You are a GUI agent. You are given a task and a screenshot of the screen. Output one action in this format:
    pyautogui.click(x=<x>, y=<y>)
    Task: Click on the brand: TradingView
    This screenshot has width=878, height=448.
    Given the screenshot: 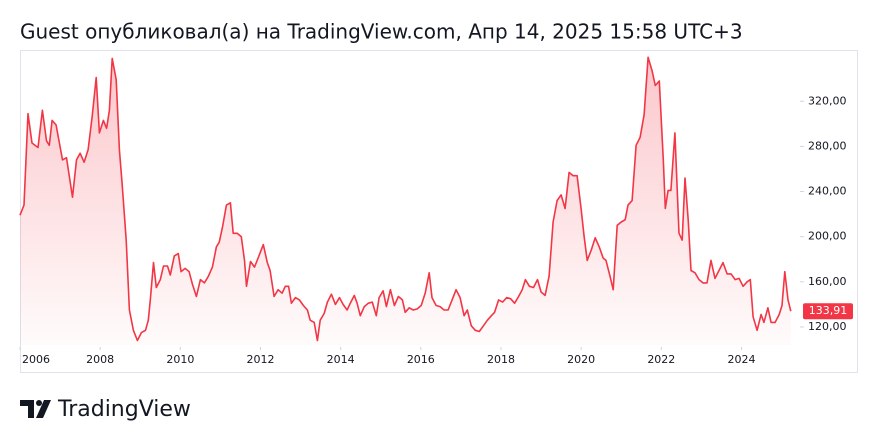 What is the action you would take?
    pyautogui.click(x=124, y=409)
    